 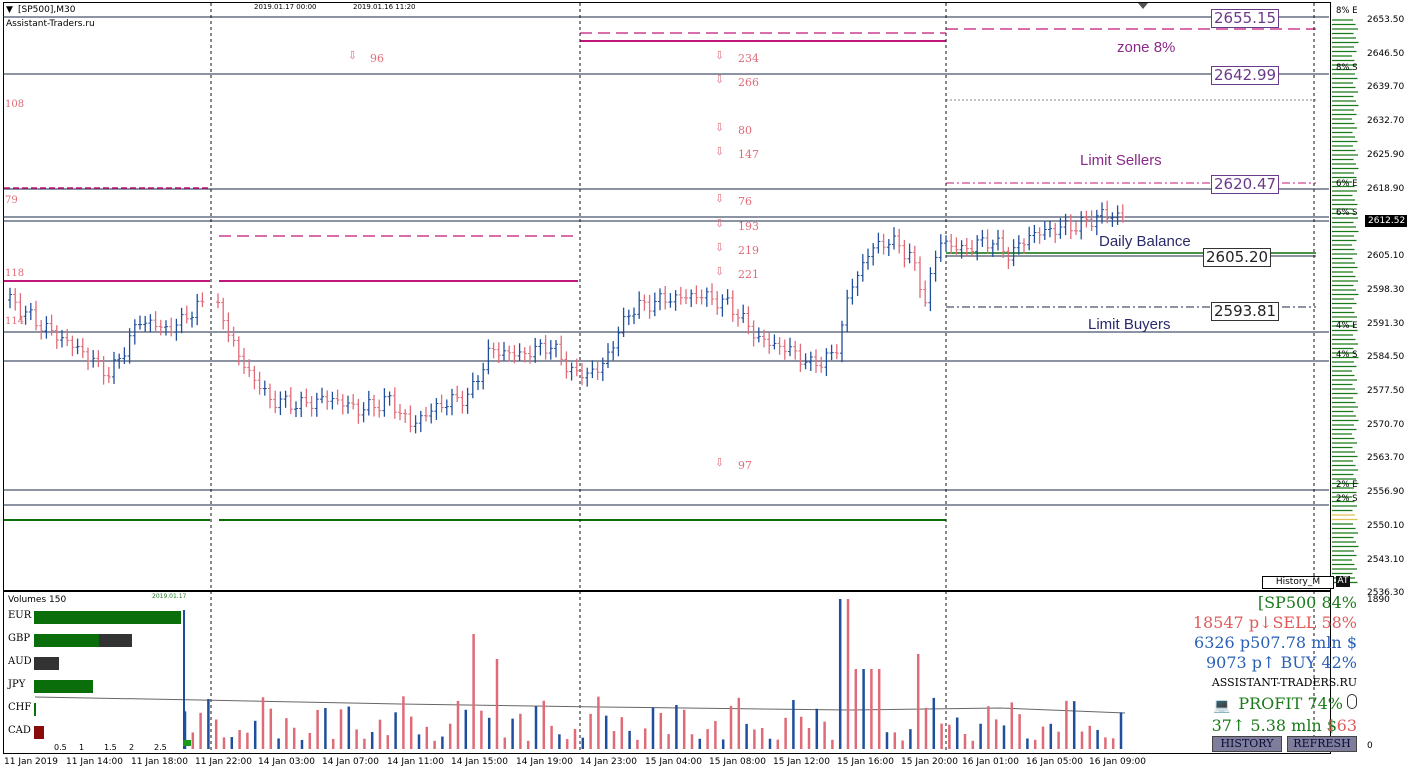 What do you see at coordinates (159, 762) in the screenshot?
I see `time-tick-label: 11 Jan 18:00` at bounding box center [159, 762].